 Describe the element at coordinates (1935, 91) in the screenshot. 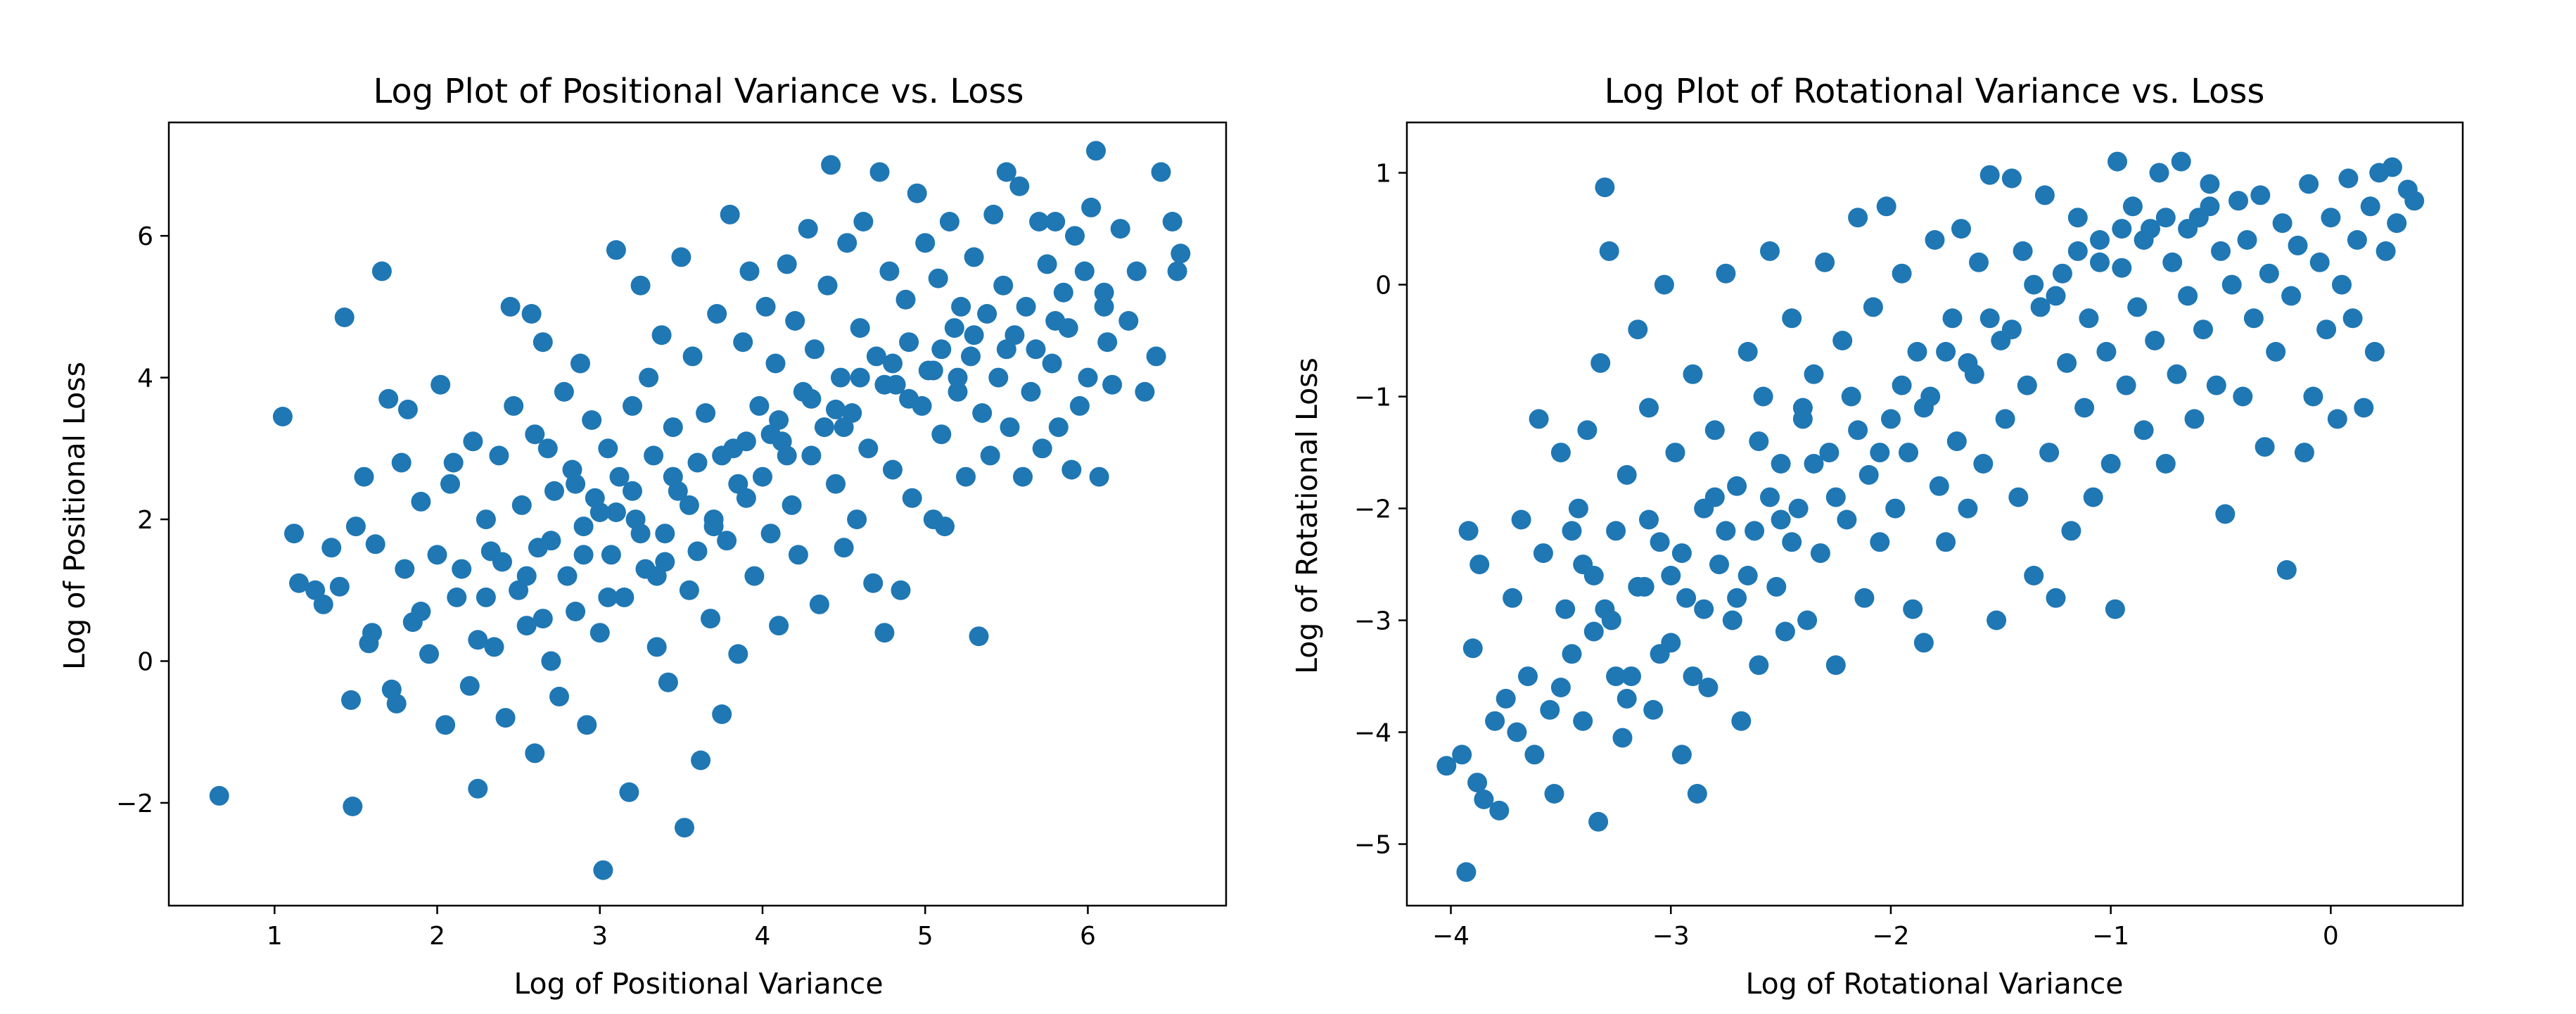

I see `rotational-chart-title: Log Plot of Rotational Variance vs. Loss` at that location.